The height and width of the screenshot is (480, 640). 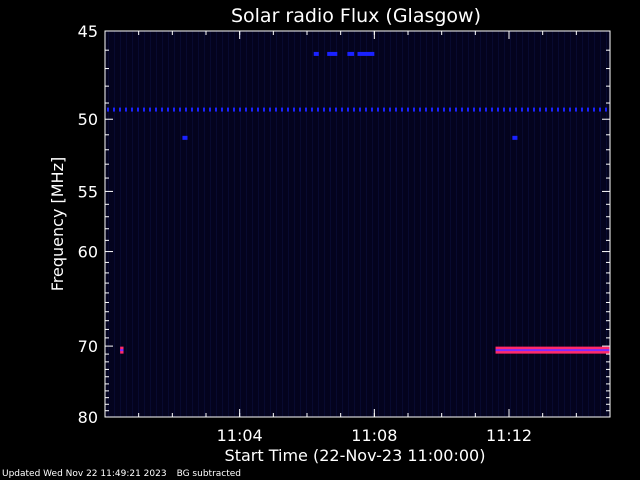 What do you see at coordinates (88, 346) in the screenshot?
I see `y-tick-label: 70` at bounding box center [88, 346].